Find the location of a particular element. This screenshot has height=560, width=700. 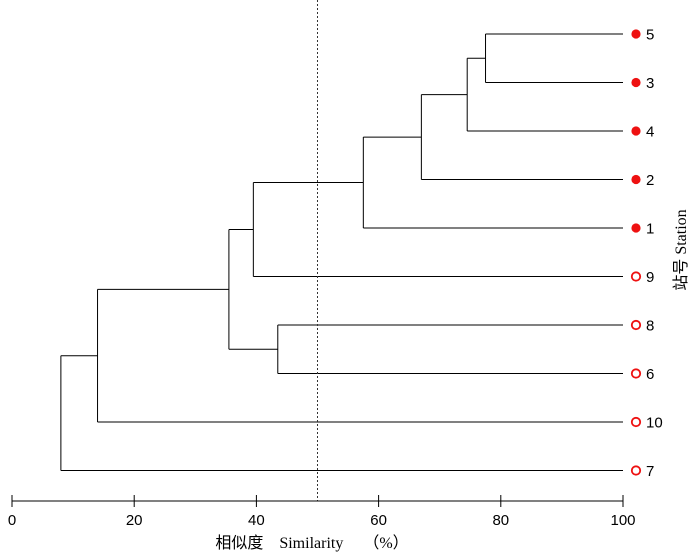

x-tick-label-60: 60 is located at coordinates (378, 520).